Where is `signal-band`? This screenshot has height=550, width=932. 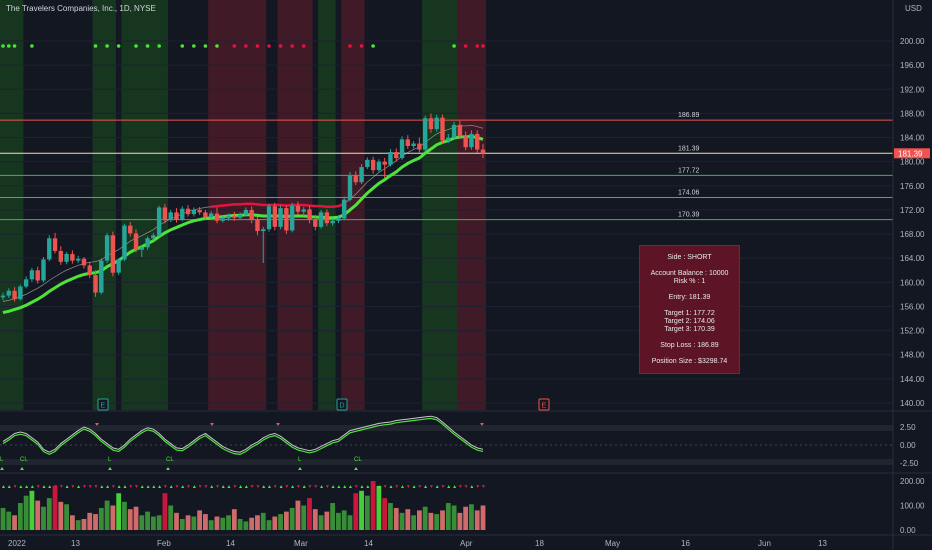 signal-band is located at coordinates (327, 205).